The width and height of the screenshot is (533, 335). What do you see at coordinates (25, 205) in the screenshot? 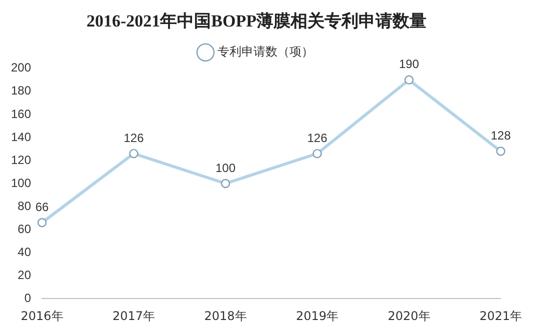
I see `y-tick-label: 80` at bounding box center [25, 205].